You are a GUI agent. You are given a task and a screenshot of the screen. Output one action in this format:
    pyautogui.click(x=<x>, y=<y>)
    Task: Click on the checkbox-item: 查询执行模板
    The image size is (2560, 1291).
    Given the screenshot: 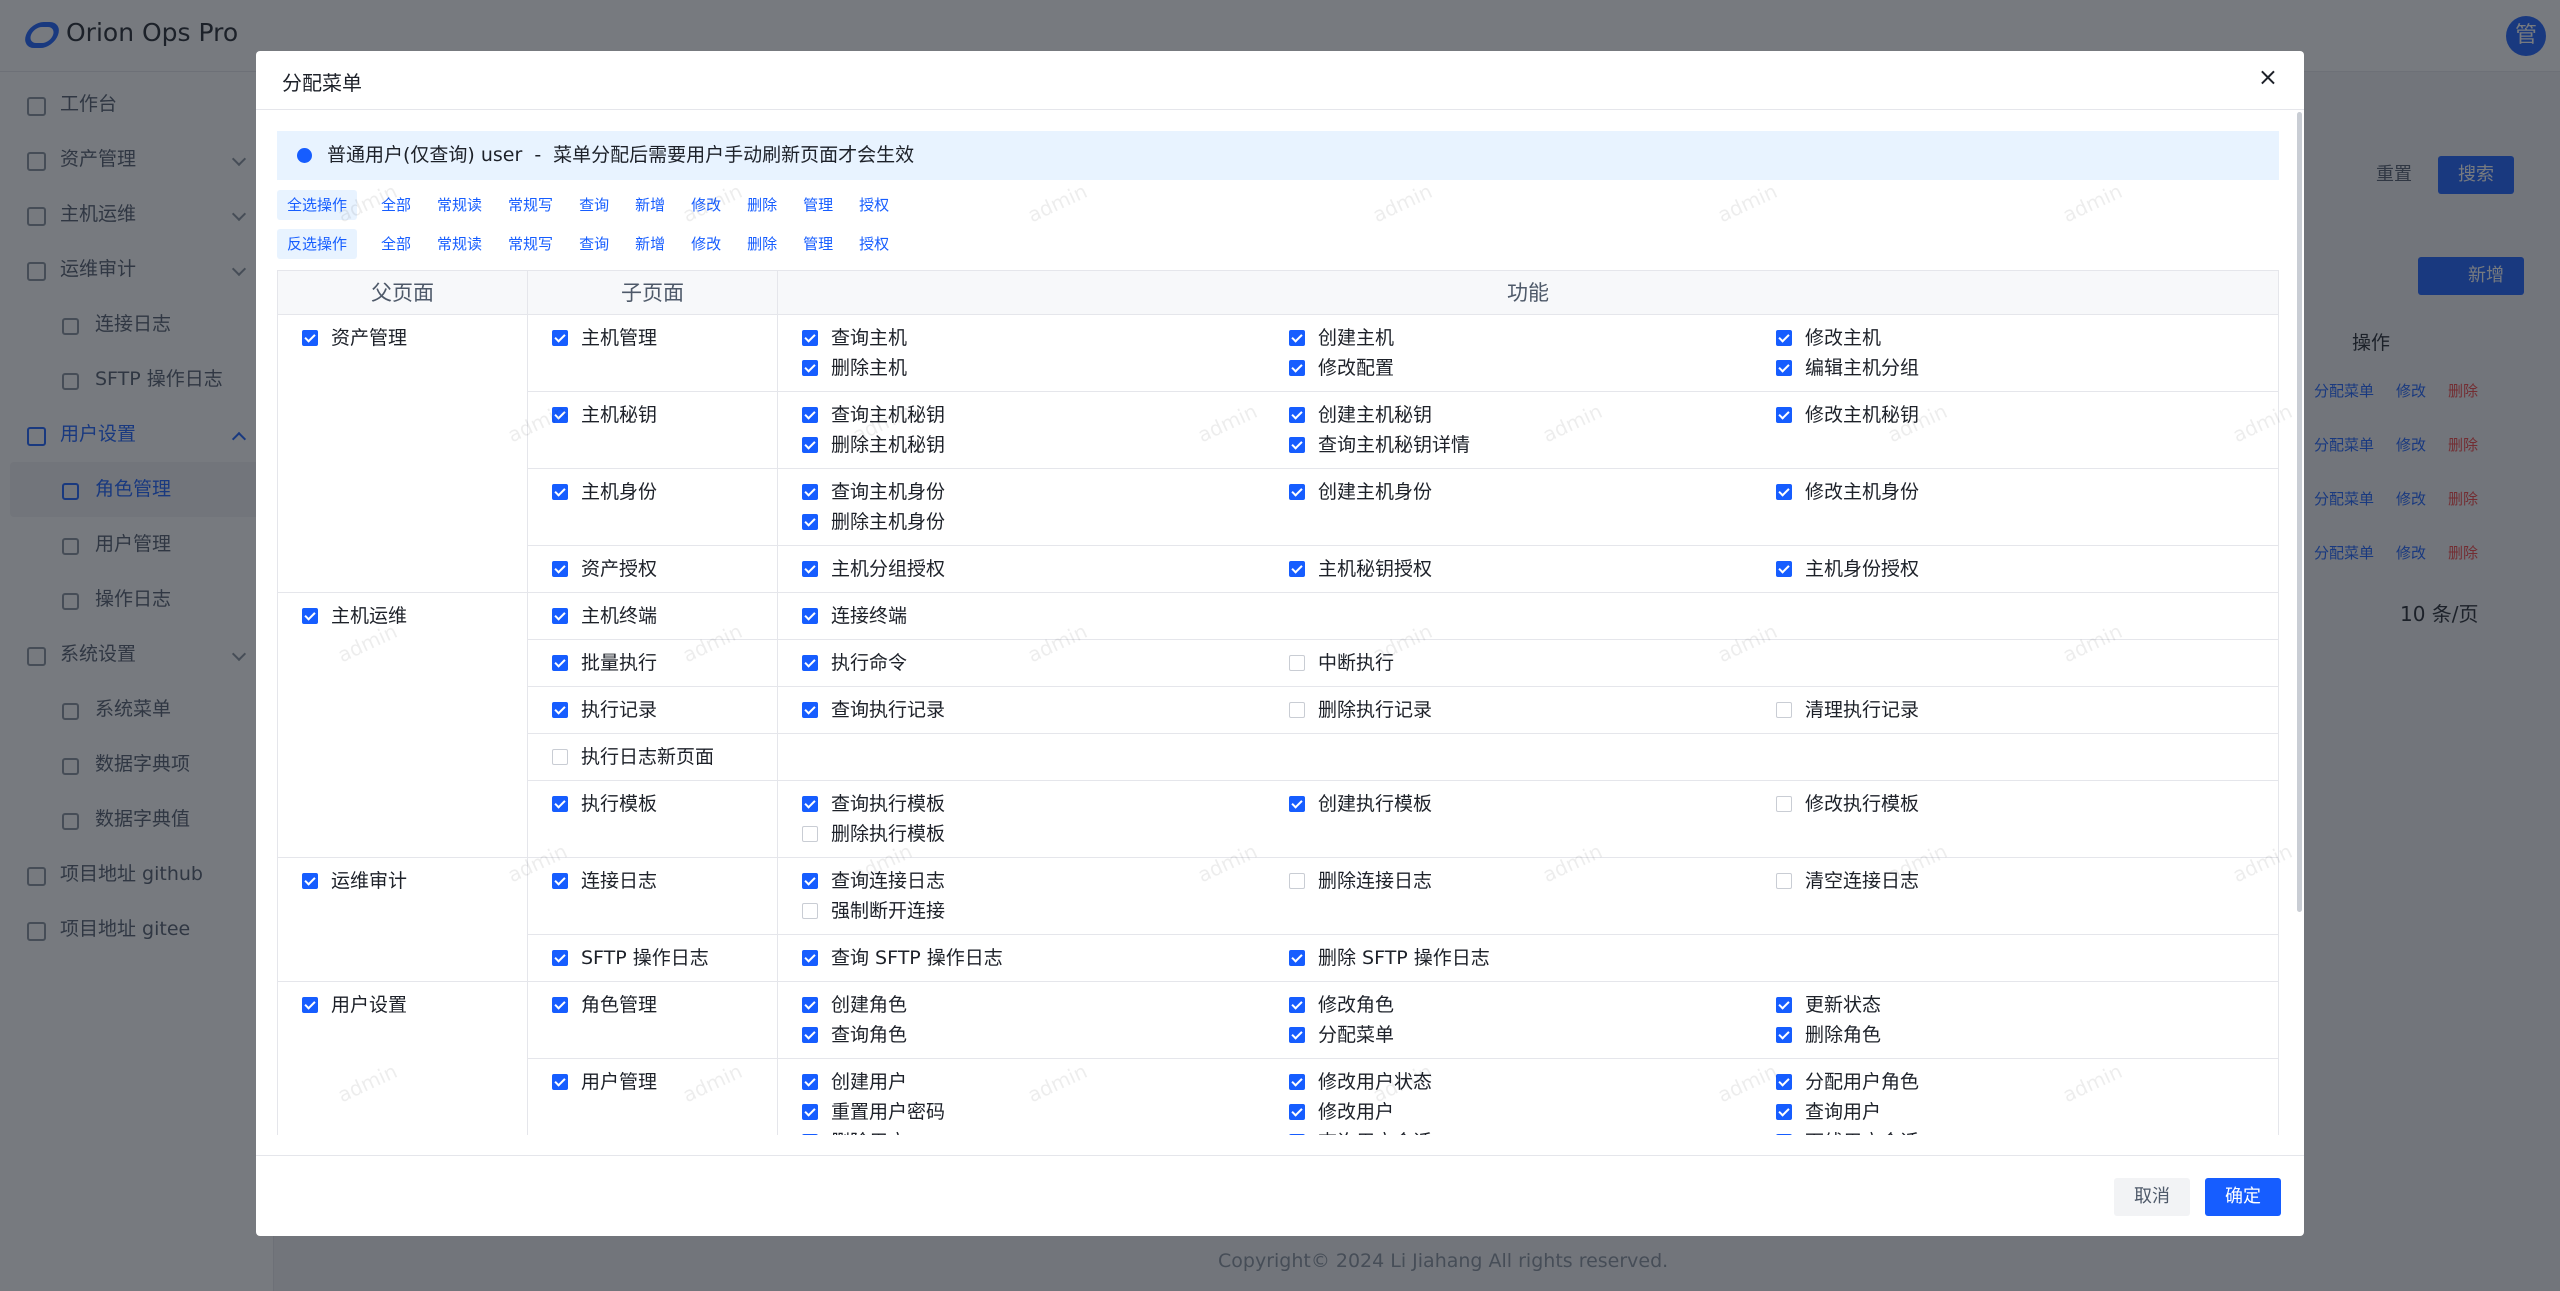 What is the action you would take?
    pyautogui.click(x=1045, y=804)
    